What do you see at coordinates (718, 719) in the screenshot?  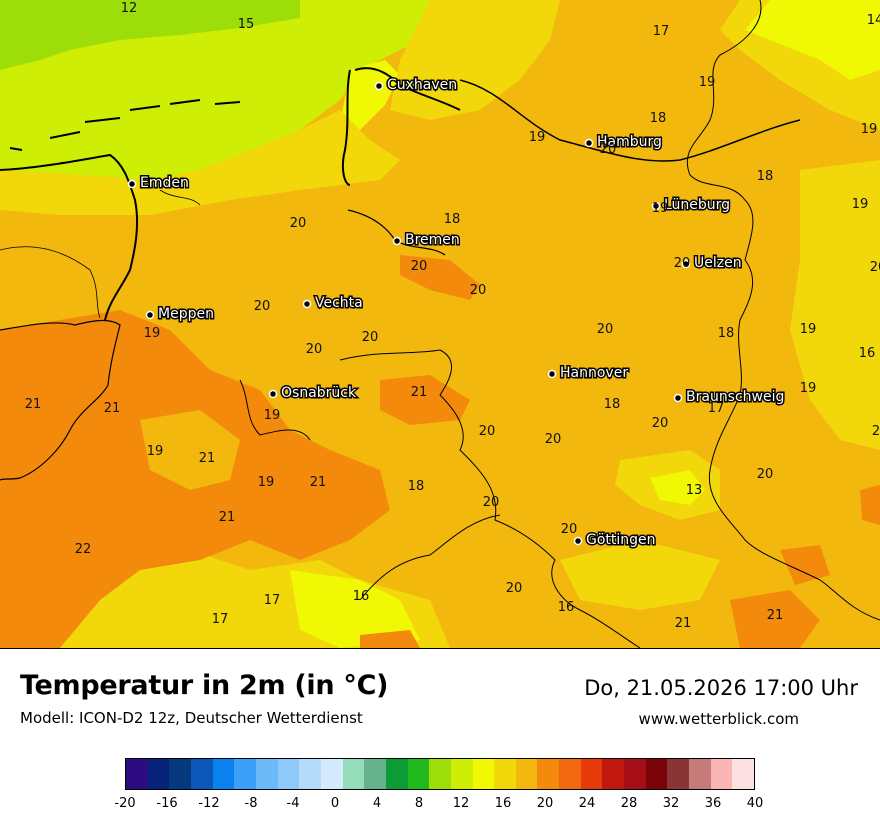 I see `website-link: www.wetterblick.com` at bounding box center [718, 719].